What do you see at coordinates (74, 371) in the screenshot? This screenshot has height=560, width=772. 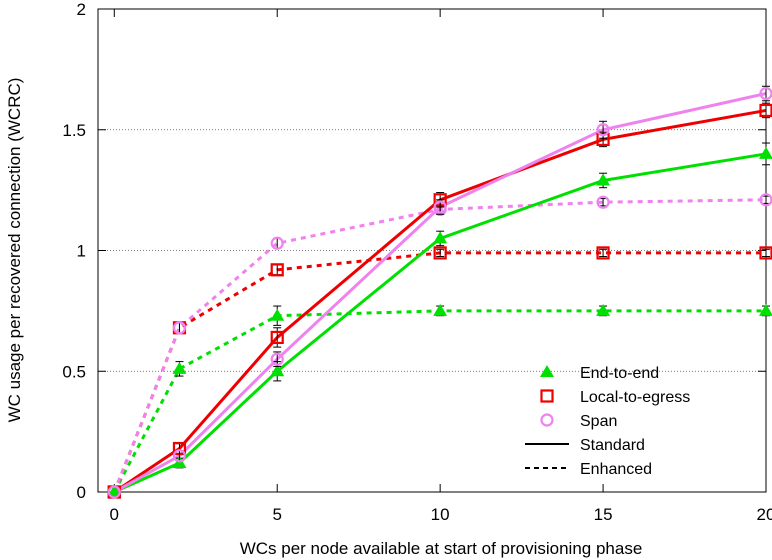 I see `y-tick-label-1: 0.5` at bounding box center [74, 371].